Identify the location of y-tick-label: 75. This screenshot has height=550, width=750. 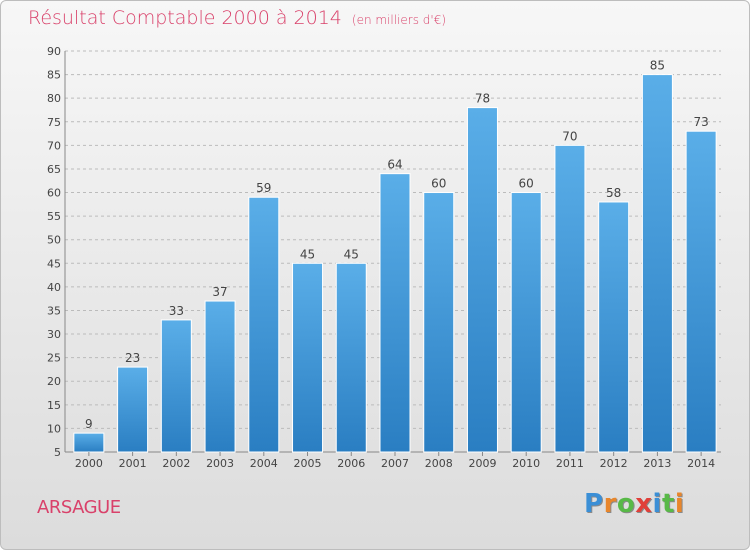
(54, 122).